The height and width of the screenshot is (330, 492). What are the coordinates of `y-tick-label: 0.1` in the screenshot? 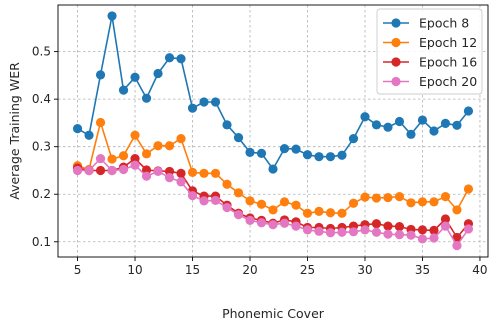 It's located at (41, 242).